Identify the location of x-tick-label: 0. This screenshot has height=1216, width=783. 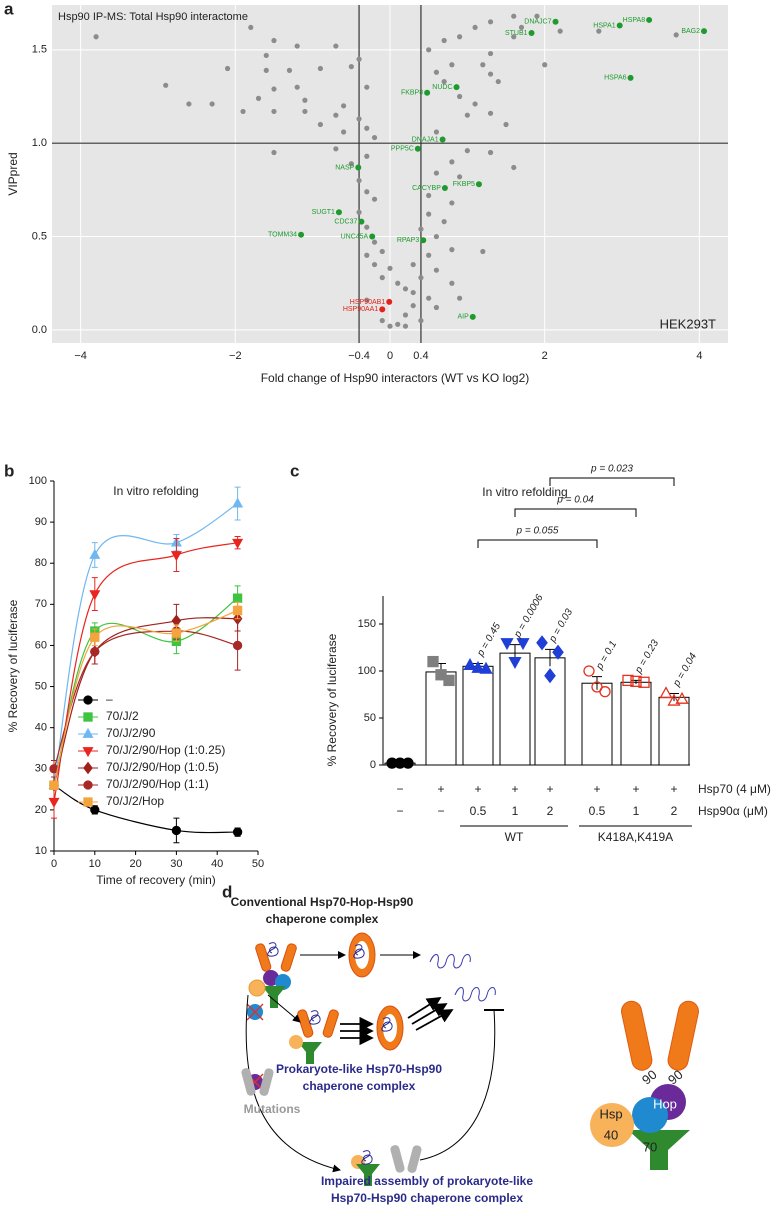
(54, 864).